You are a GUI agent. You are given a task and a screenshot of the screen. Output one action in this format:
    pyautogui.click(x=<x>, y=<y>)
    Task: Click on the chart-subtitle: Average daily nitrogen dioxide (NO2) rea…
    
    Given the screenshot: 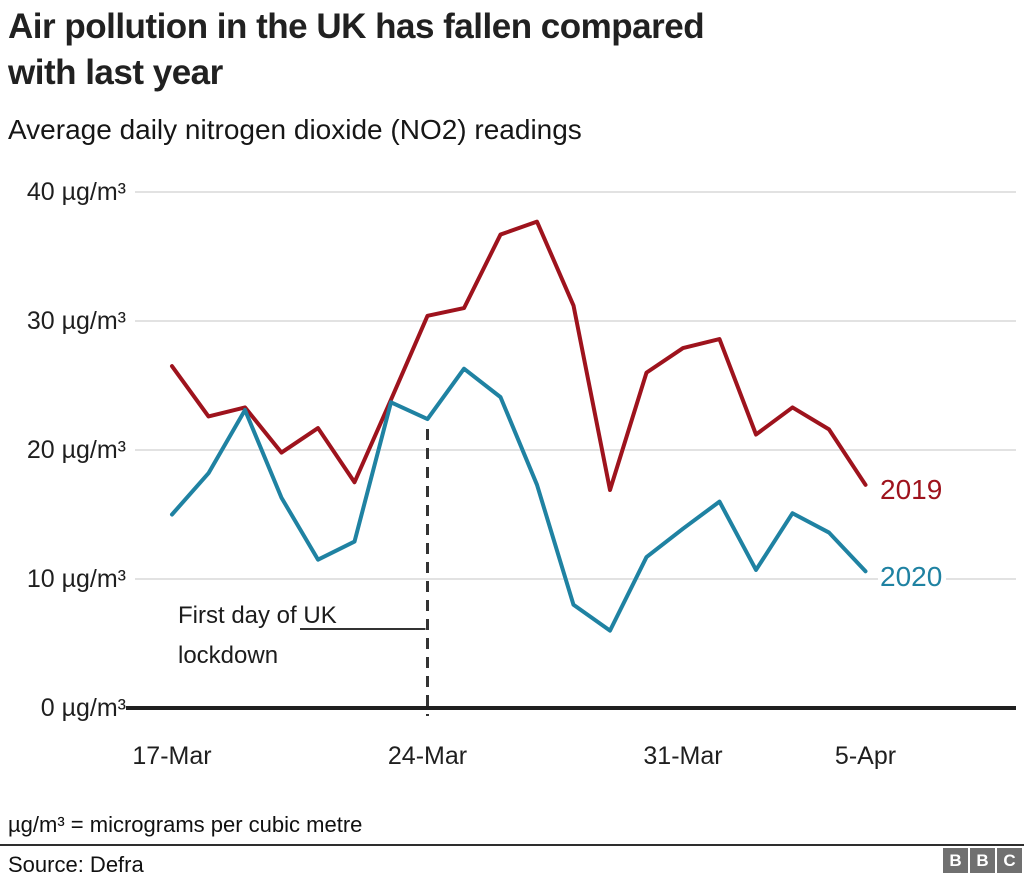 What is the action you would take?
    pyautogui.click(x=295, y=129)
    